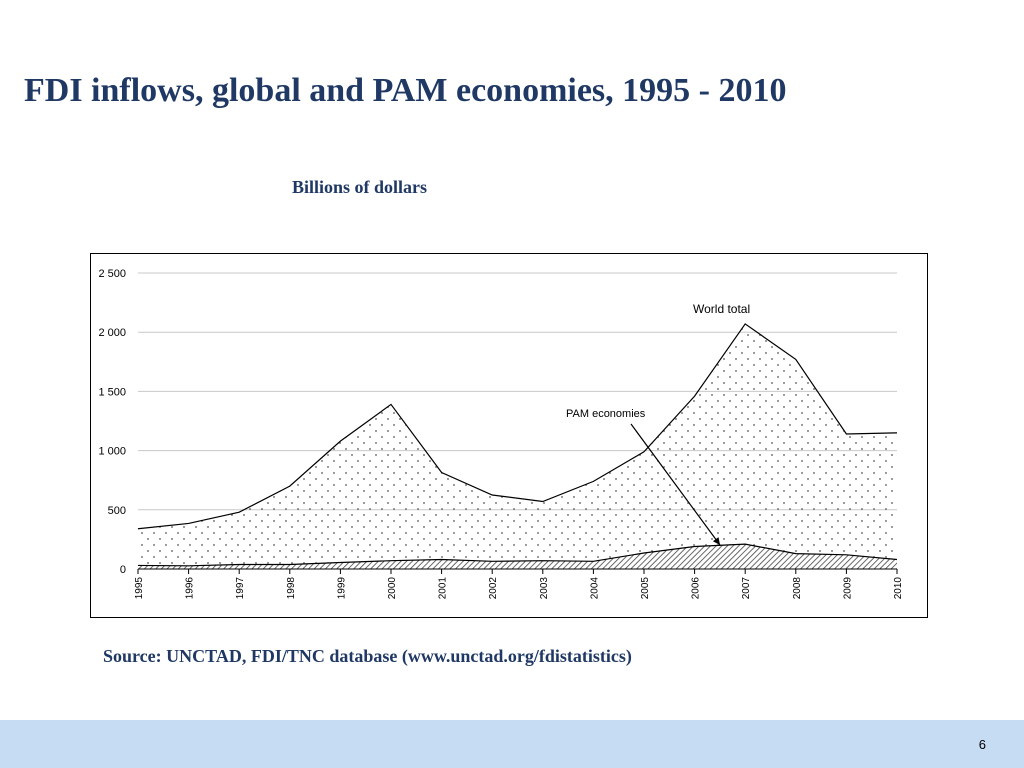 Image resolution: width=1024 pixels, height=768 pixels. I want to click on x-tick-label: 2009, so click(847, 588).